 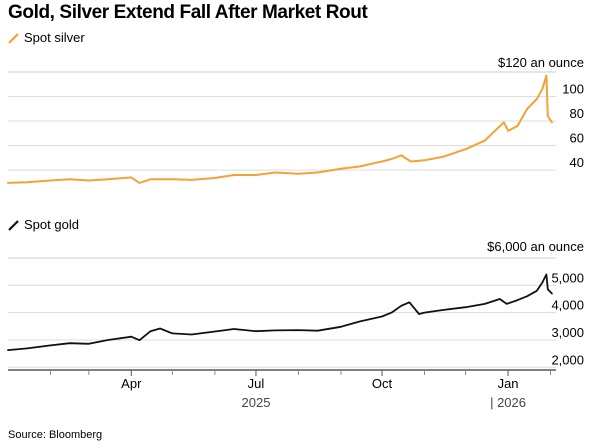 What do you see at coordinates (54, 37) in the screenshot?
I see `legend-silver-label: Spot silver` at bounding box center [54, 37].